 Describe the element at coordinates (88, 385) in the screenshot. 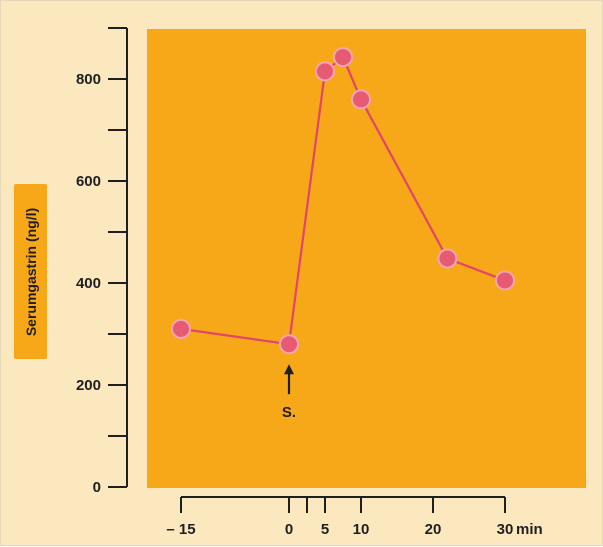

I see `y-tick-label: 200` at that location.